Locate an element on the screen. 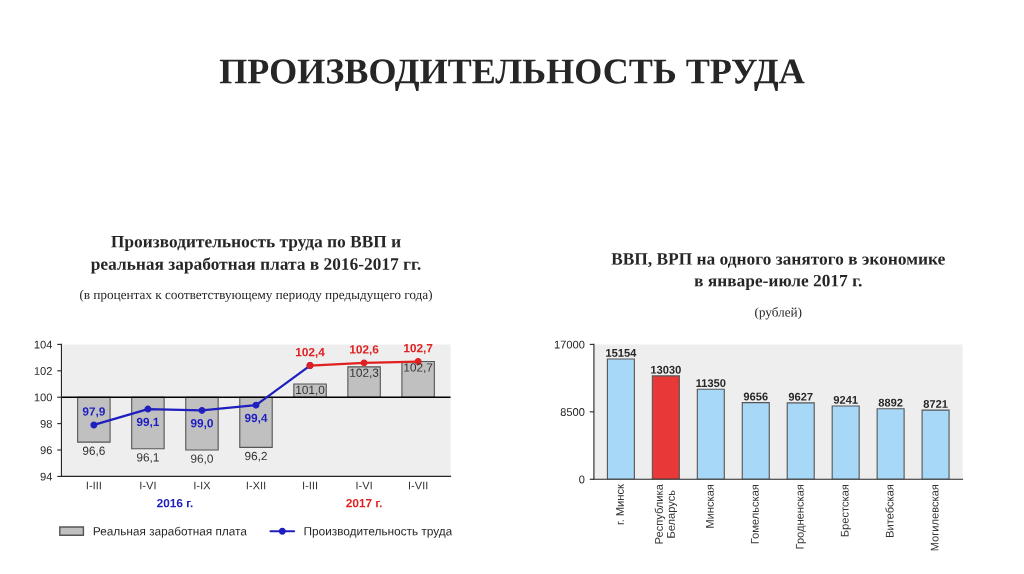  data-label: 96,1 is located at coordinates (147, 458).